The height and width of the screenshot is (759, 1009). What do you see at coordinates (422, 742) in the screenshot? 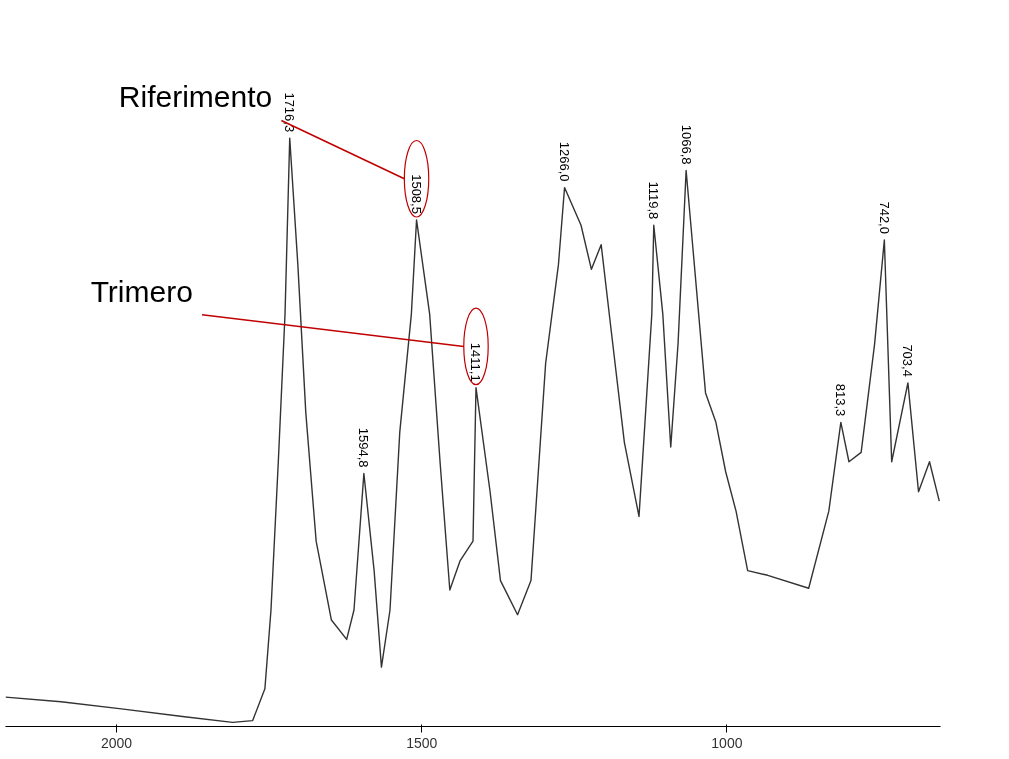
I see `x-tick-label: 1500` at bounding box center [422, 742].